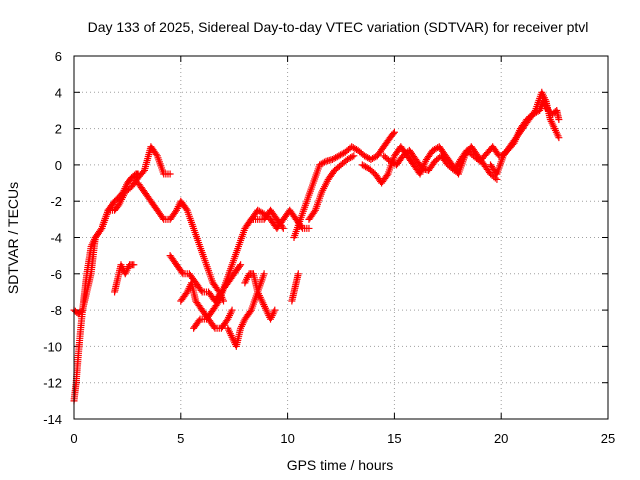  What do you see at coordinates (52, 419) in the screenshot?
I see `y-tick-label: -14` at bounding box center [52, 419].